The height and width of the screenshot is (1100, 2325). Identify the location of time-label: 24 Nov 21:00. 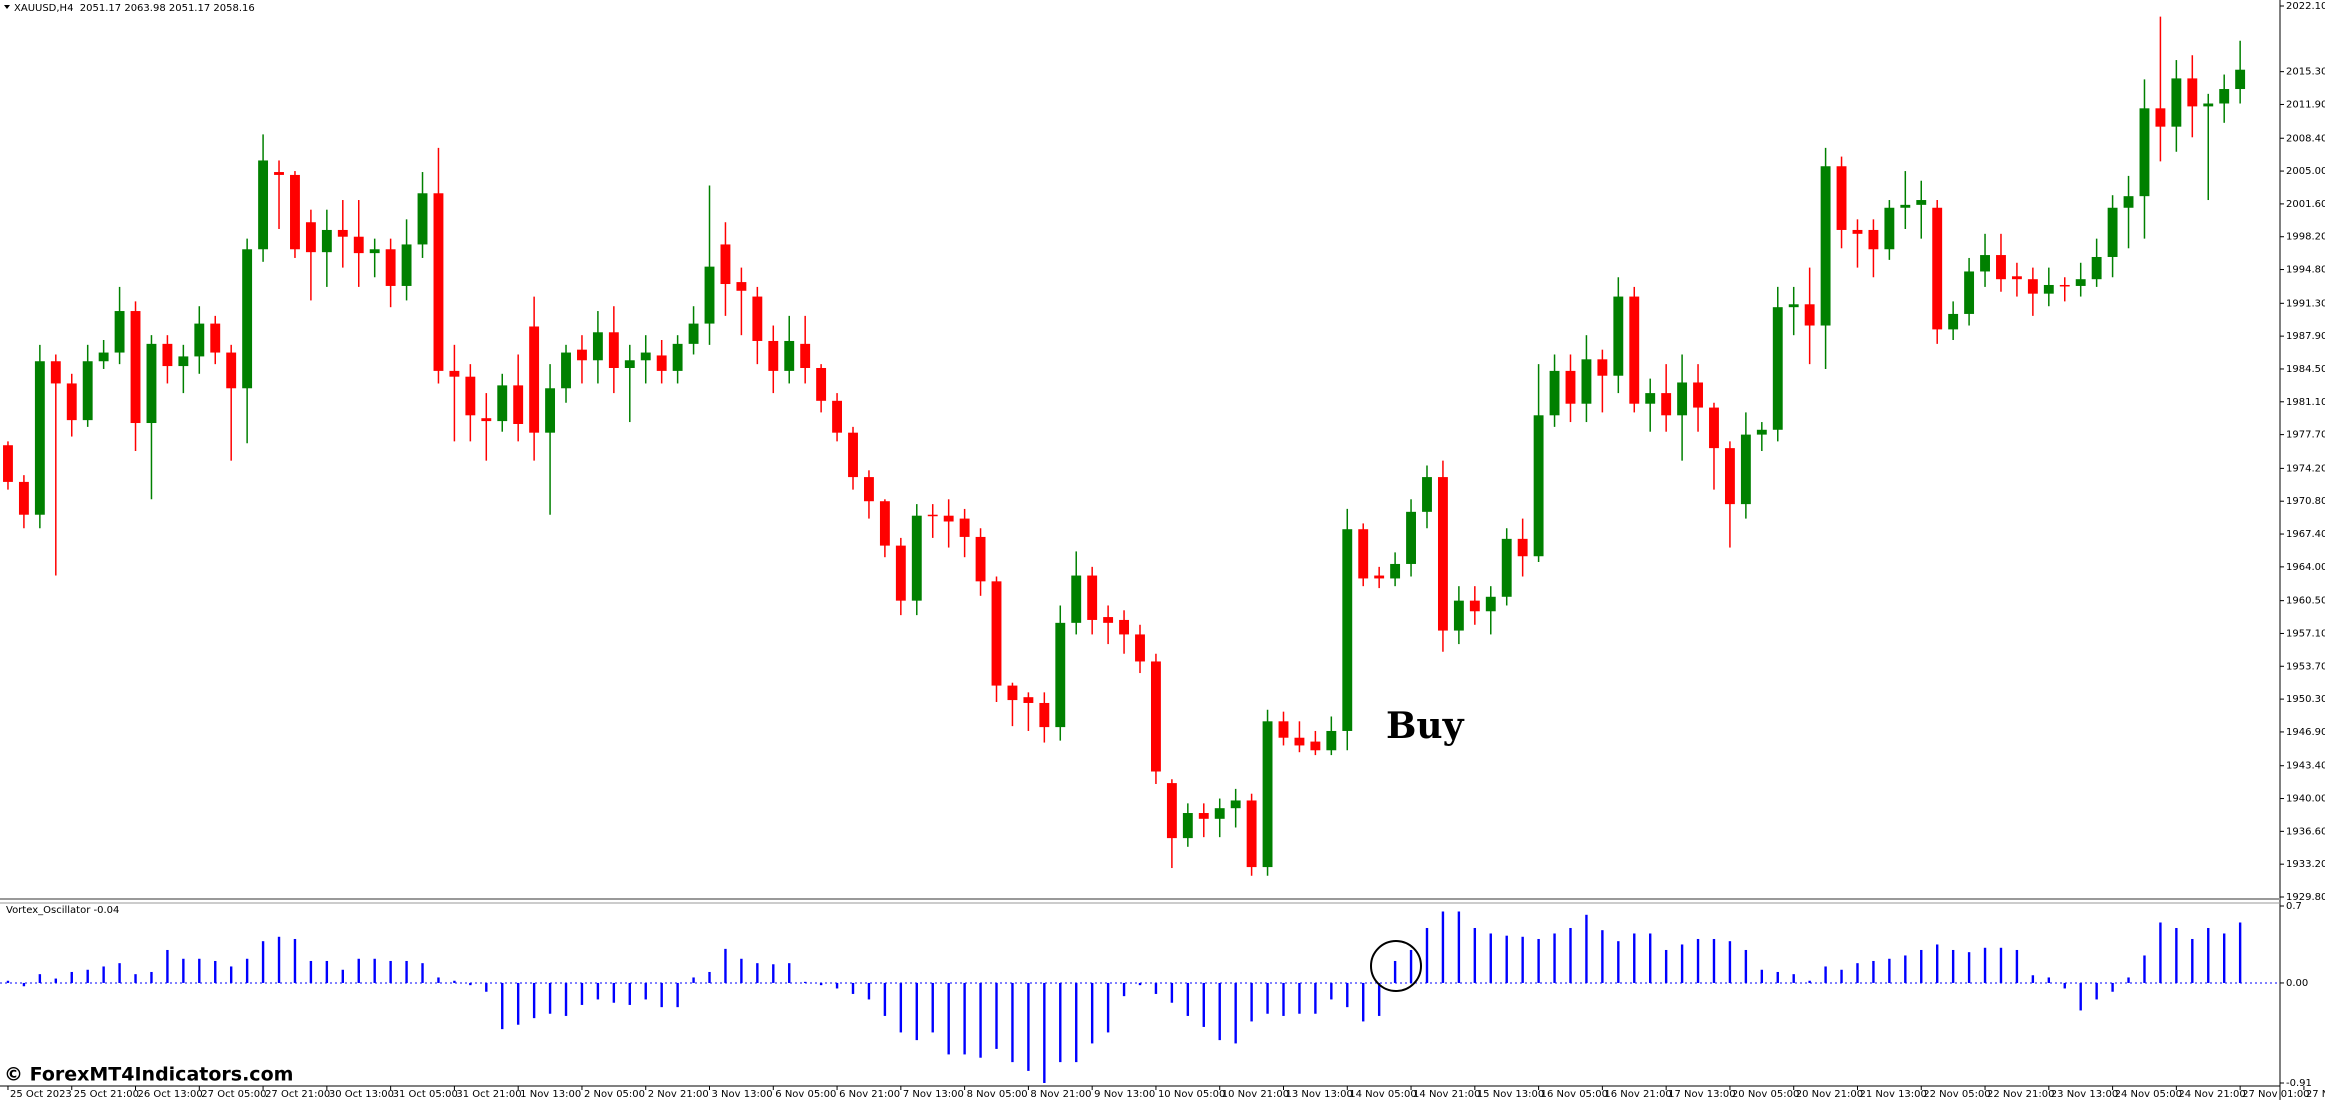
(2211, 1094).